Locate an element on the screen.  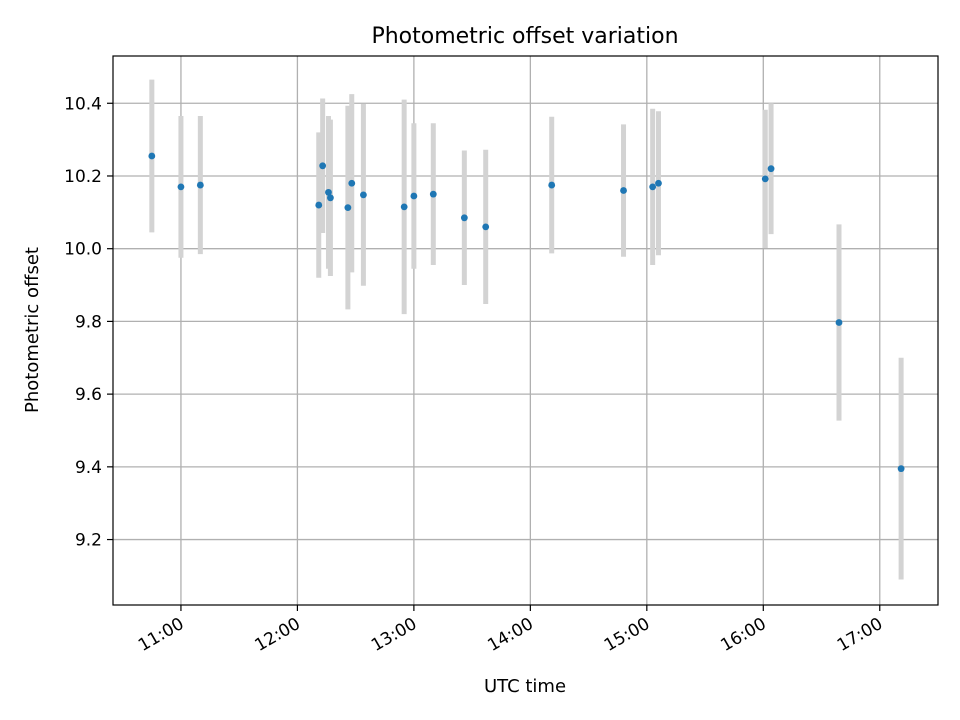
y-tick-label: 10.2 is located at coordinates (83, 177).